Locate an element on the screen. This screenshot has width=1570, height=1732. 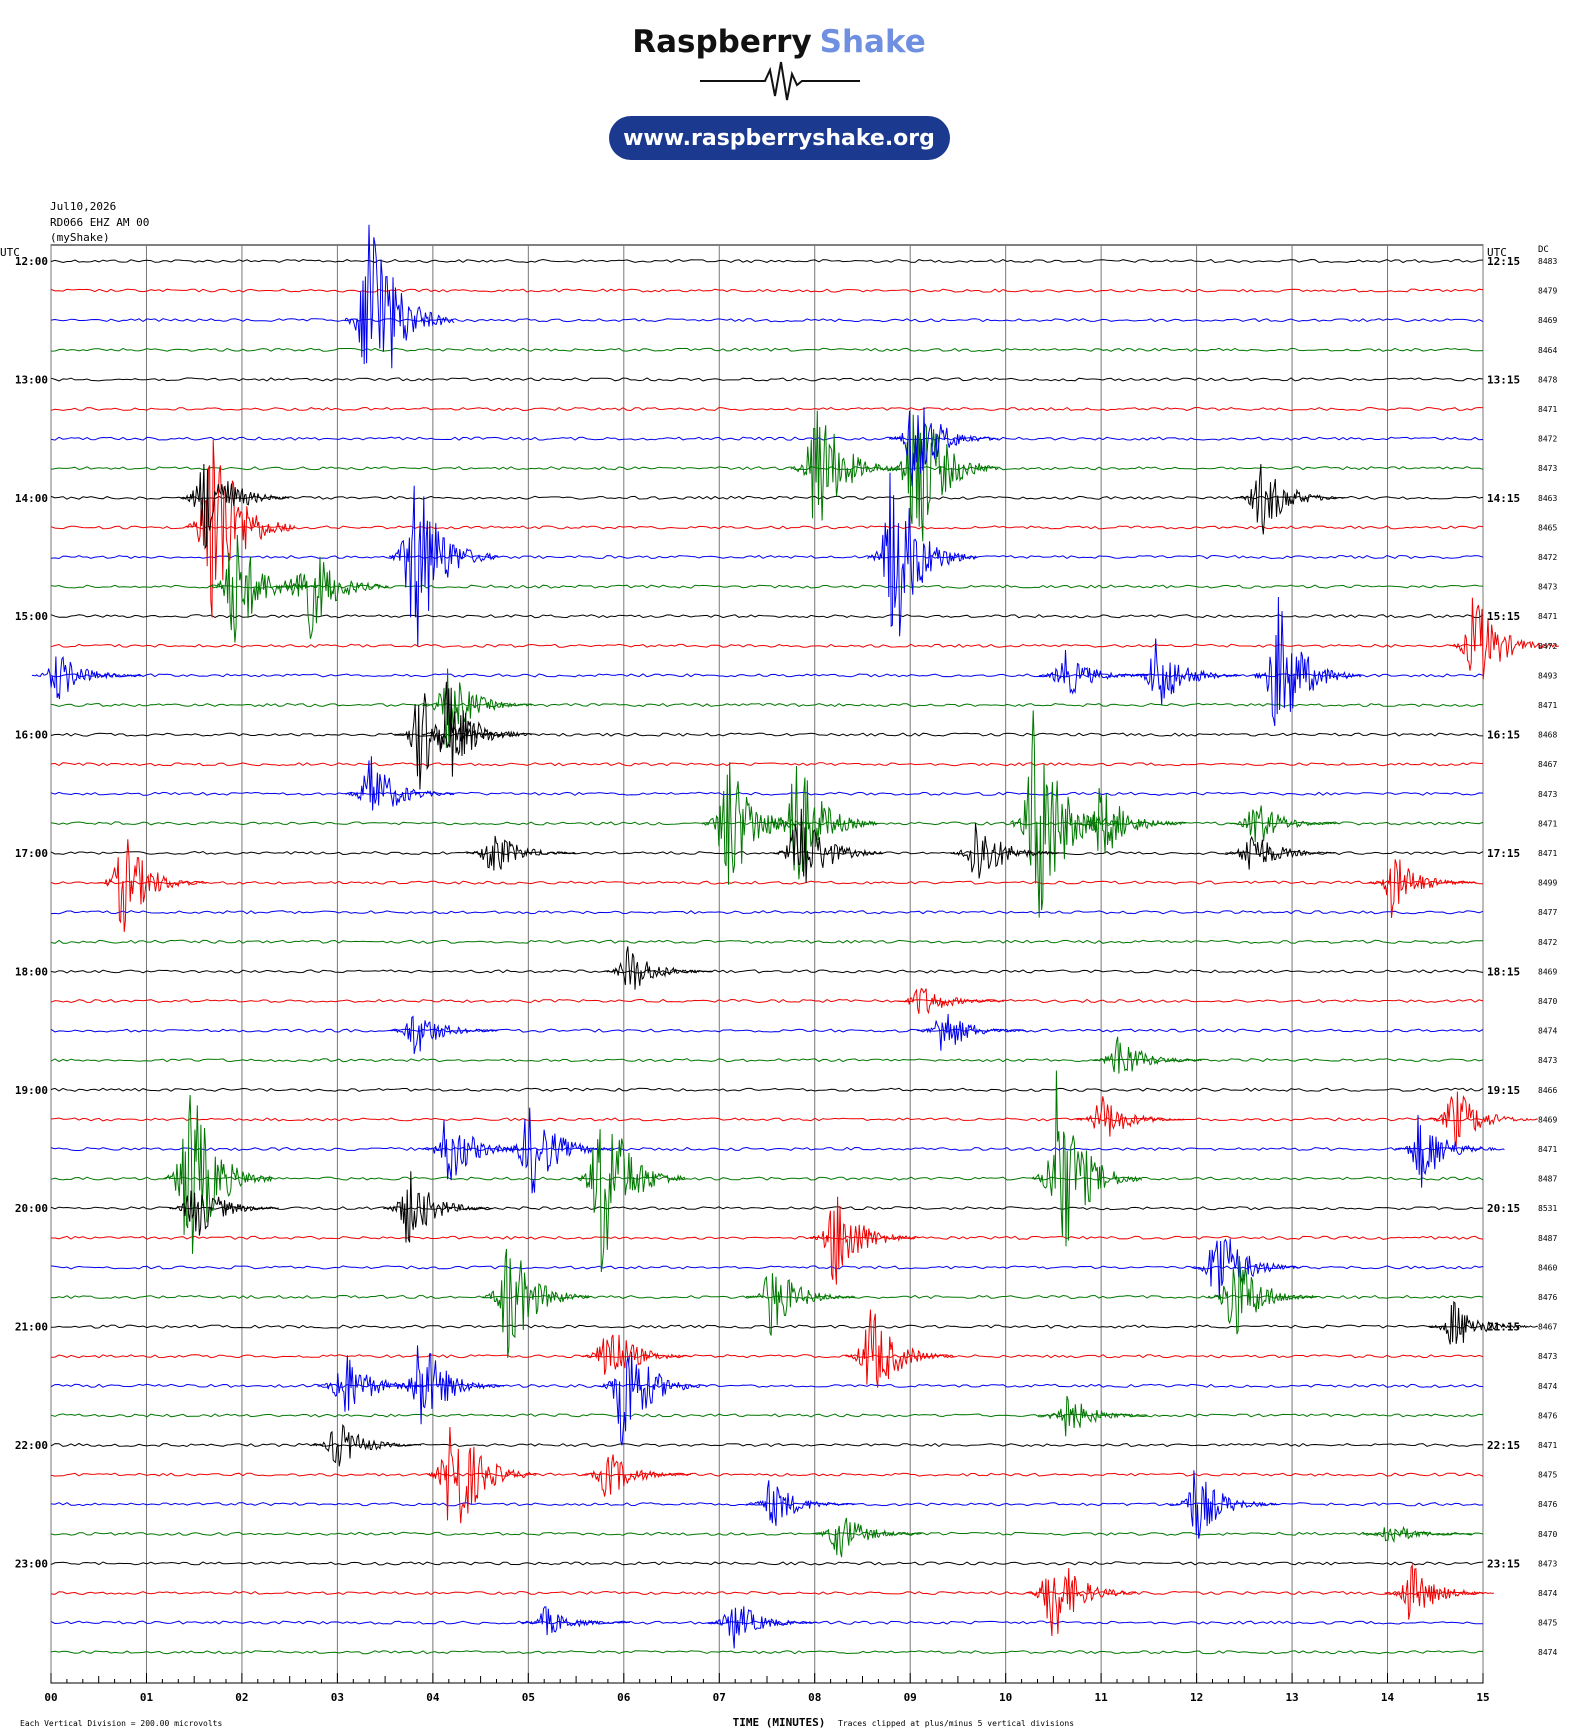
right-time-label: 16:15 is located at coordinates (1503, 735).